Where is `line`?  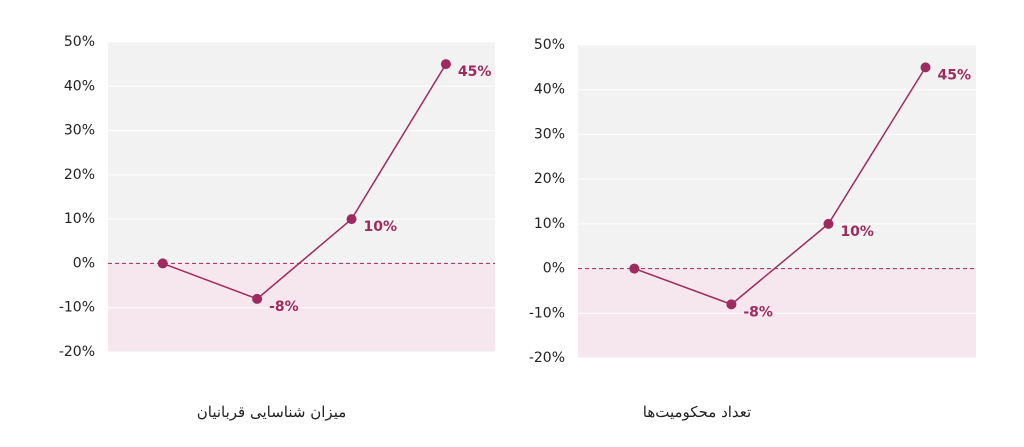
line is located at coordinates (304, 181).